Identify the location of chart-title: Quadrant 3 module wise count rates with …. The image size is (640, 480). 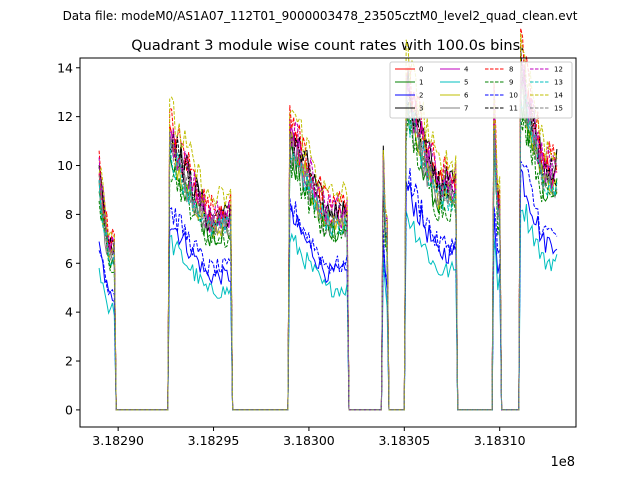
(328, 46).